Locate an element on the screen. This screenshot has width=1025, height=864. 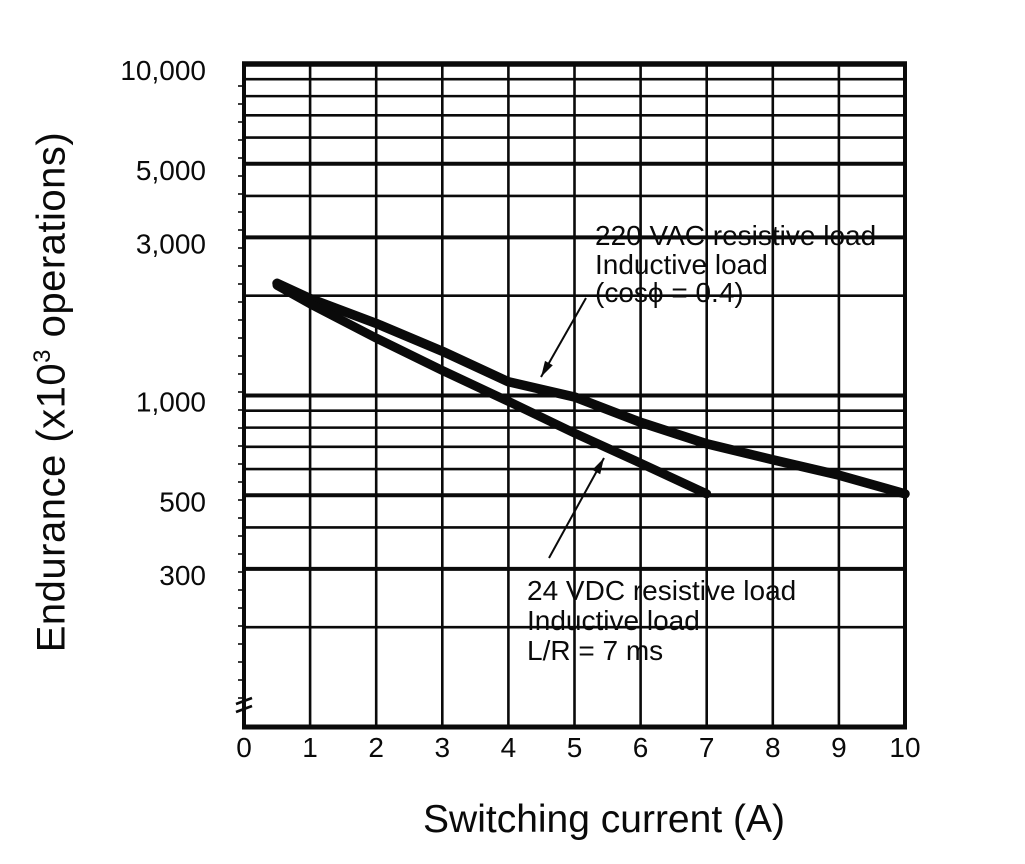
y-tick-label-1000: 1,000 is located at coordinates (171, 402).